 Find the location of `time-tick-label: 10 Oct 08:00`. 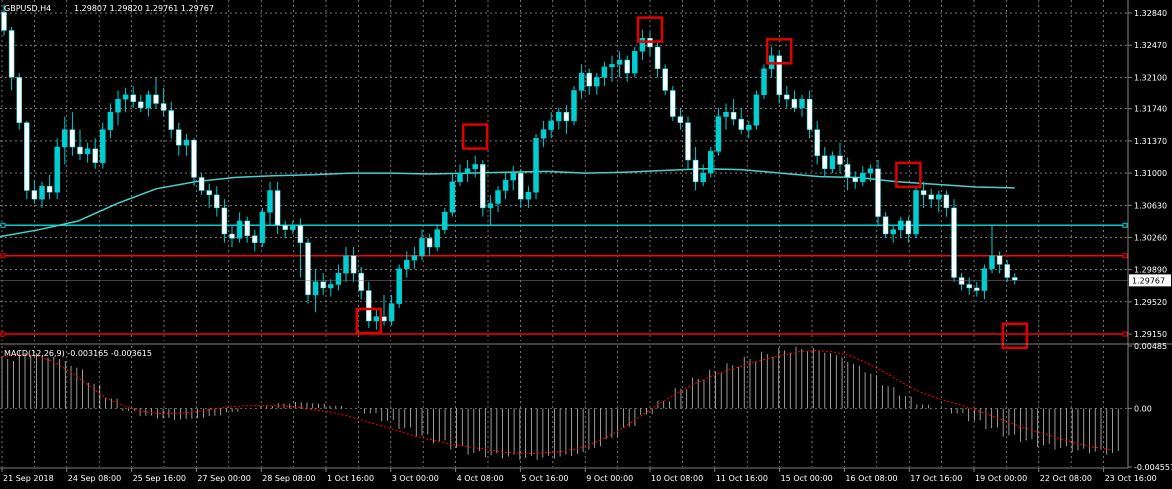

time-tick-label: 10 Oct 08:00 is located at coordinates (677, 478).